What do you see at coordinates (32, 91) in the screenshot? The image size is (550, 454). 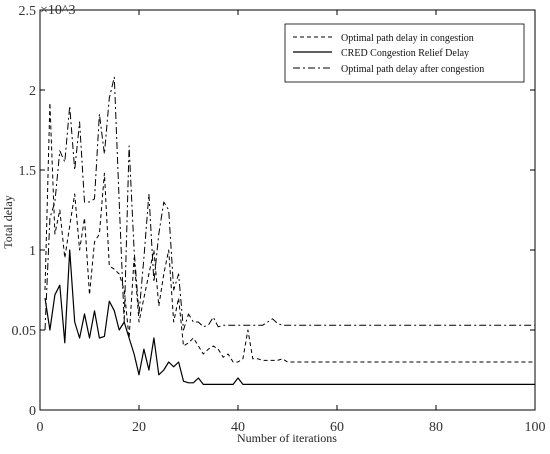 I see `y-tick-label: 2` at bounding box center [32, 91].